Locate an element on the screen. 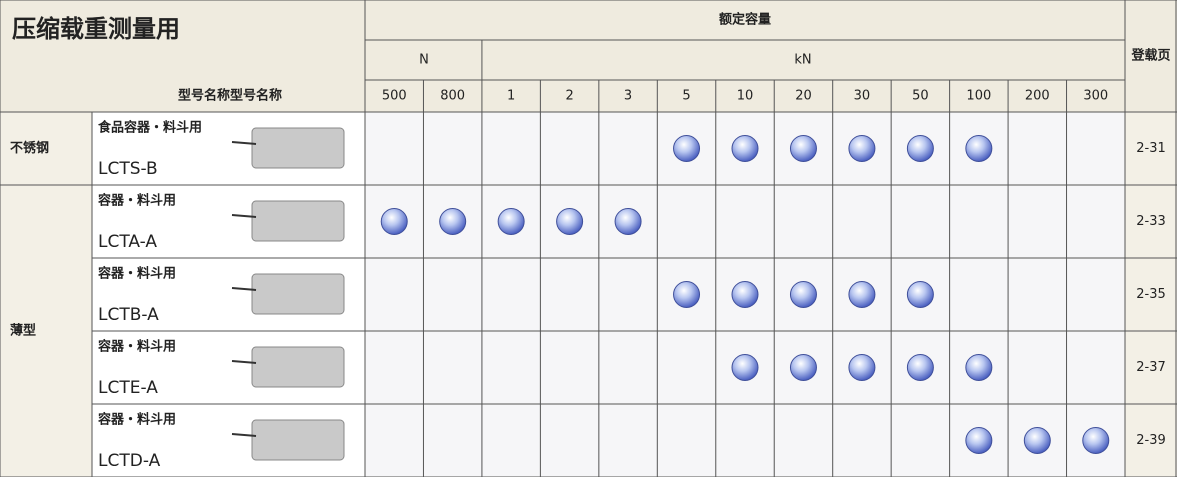 Image resolution: width=1177 pixels, height=477 pixels. page-label: 登载页 is located at coordinates (1150, 56).